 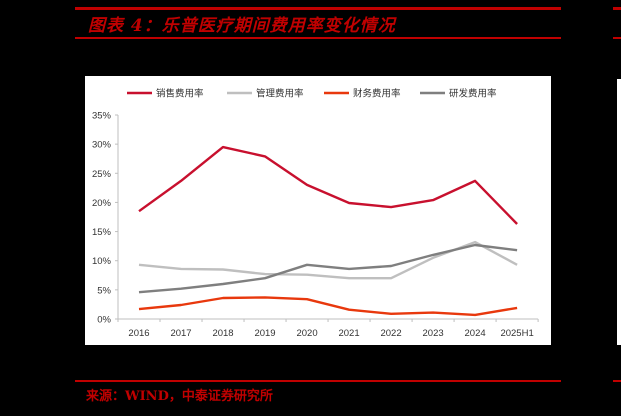 I want to click on x-tick-label: 2020, so click(x=306, y=333).